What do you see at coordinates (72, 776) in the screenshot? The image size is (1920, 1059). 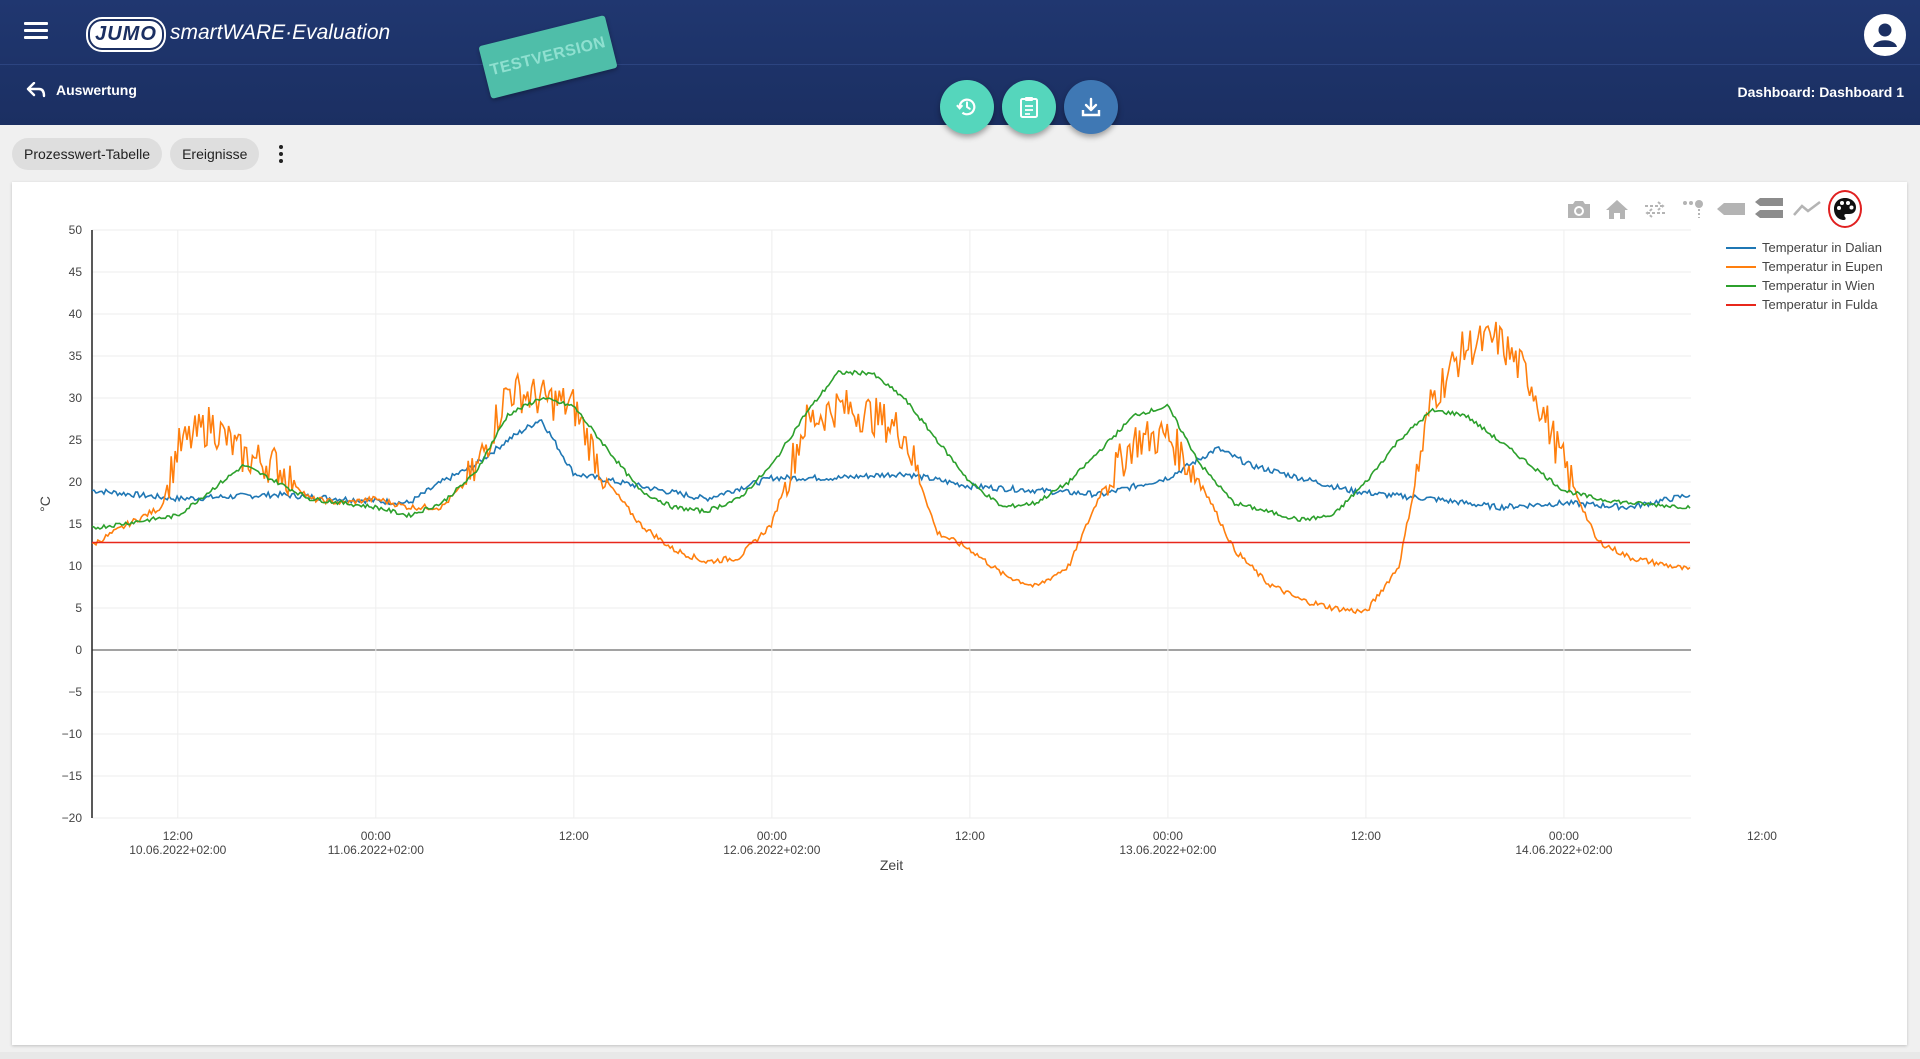 I see `y-tick-label: −15` at bounding box center [72, 776].